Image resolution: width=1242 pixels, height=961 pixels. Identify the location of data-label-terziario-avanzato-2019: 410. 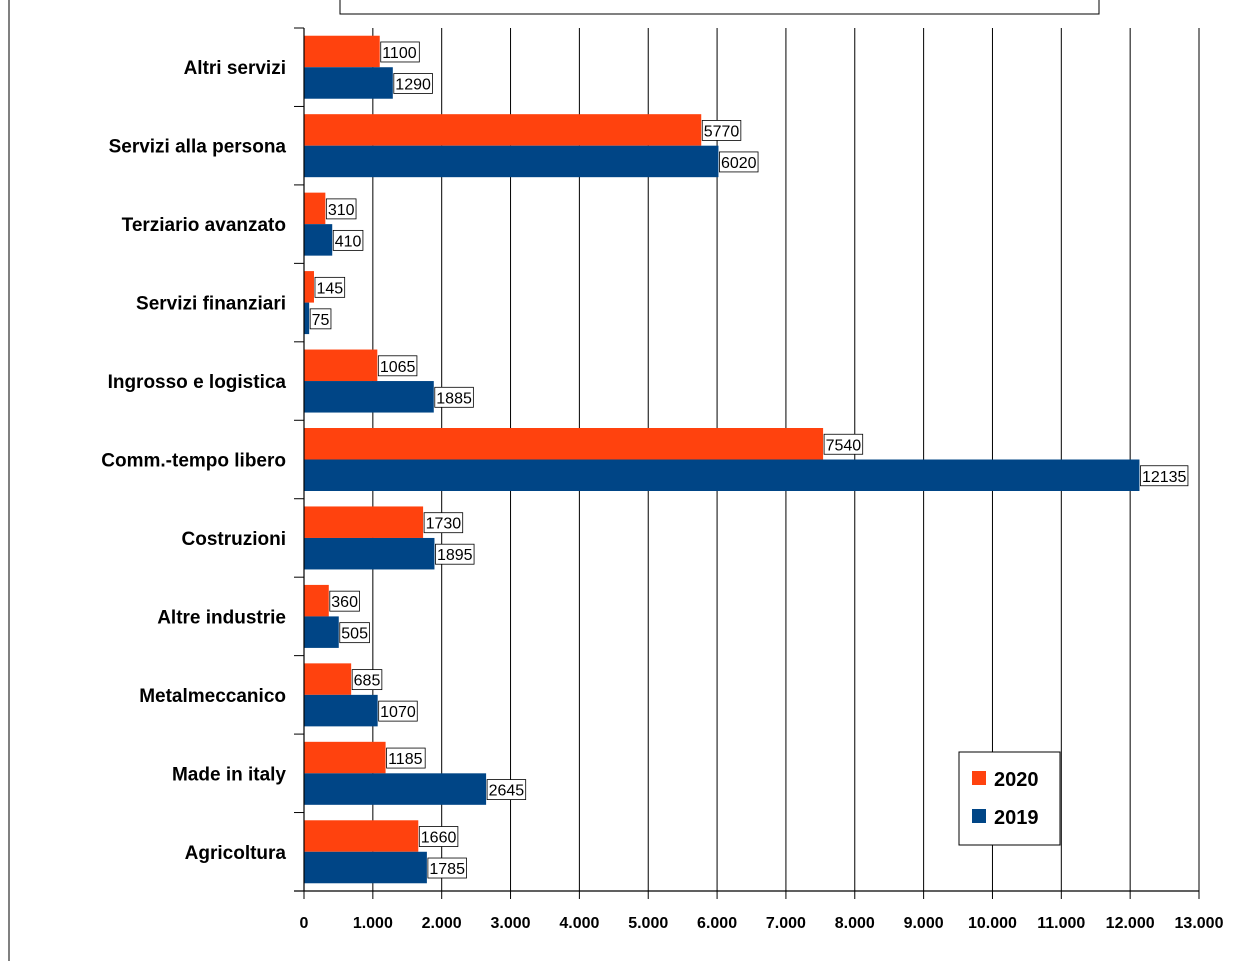
(348, 241).